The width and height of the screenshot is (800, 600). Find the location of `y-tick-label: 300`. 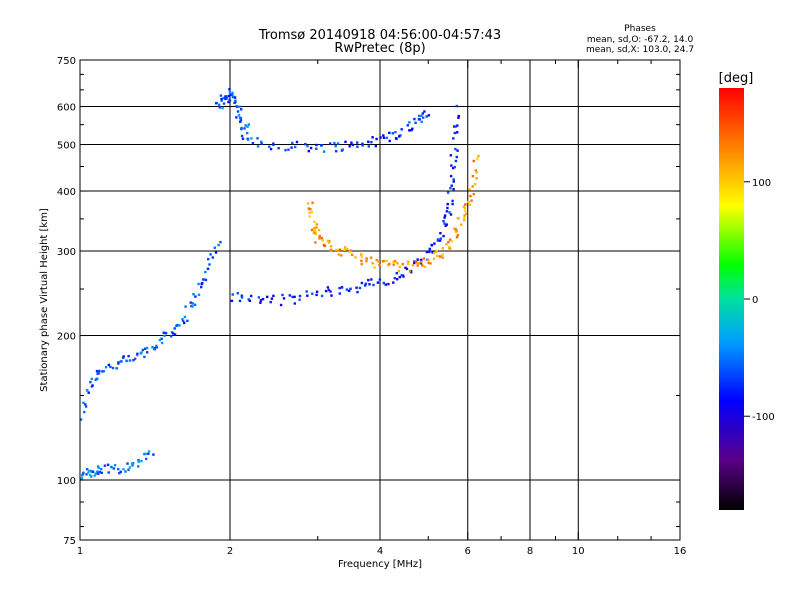

y-tick-label: 300 is located at coordinates (66, 252).